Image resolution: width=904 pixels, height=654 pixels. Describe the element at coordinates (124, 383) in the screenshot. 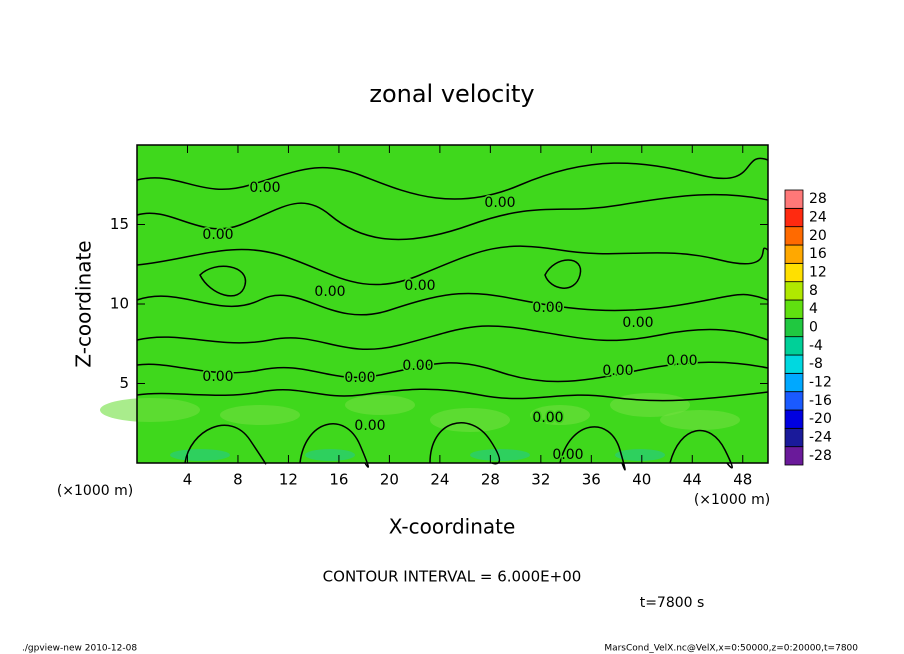

I see `y-tick-label: 5` at that location.